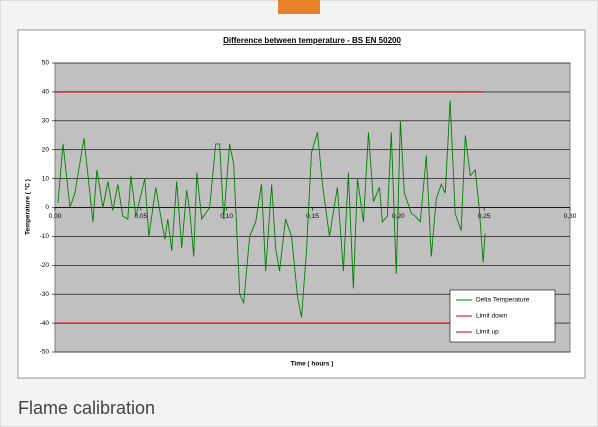  Describe the element at coordinates (46, 63) in the screenshot. I see `y-tick-label: 50` at that location.